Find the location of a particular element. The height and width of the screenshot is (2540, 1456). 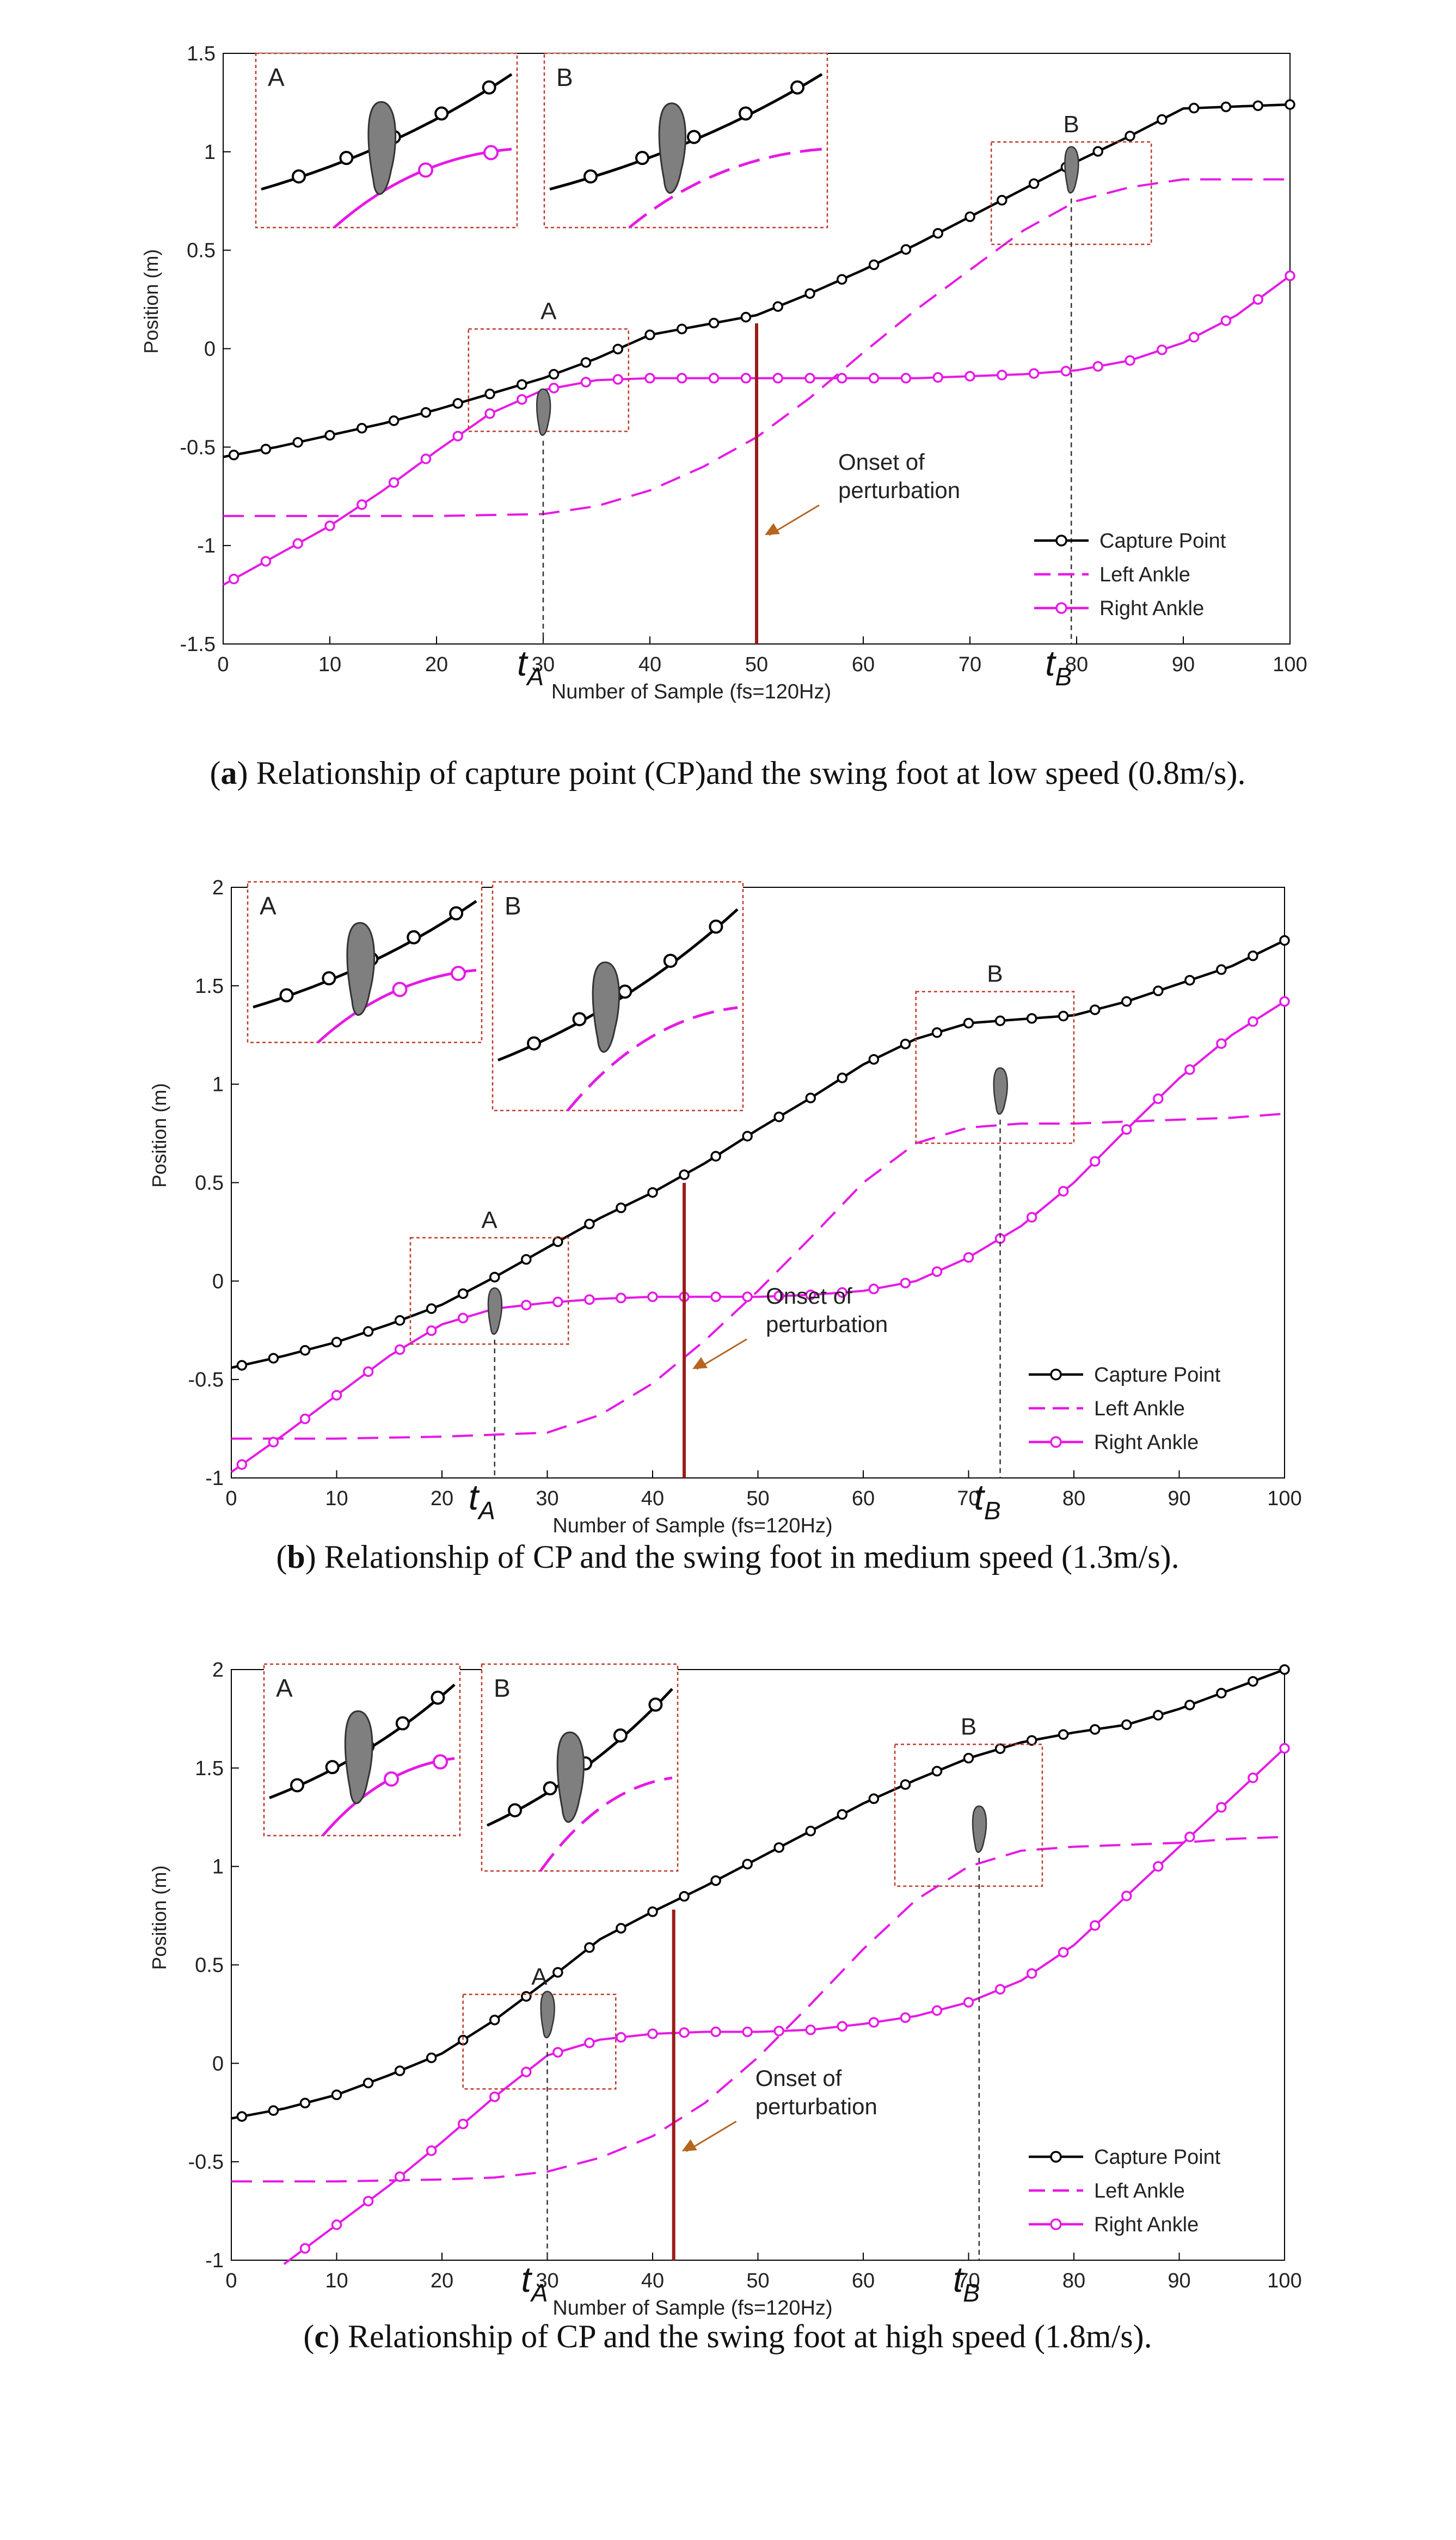

x-tick-label: 30 is located at coordinates (543, 664).